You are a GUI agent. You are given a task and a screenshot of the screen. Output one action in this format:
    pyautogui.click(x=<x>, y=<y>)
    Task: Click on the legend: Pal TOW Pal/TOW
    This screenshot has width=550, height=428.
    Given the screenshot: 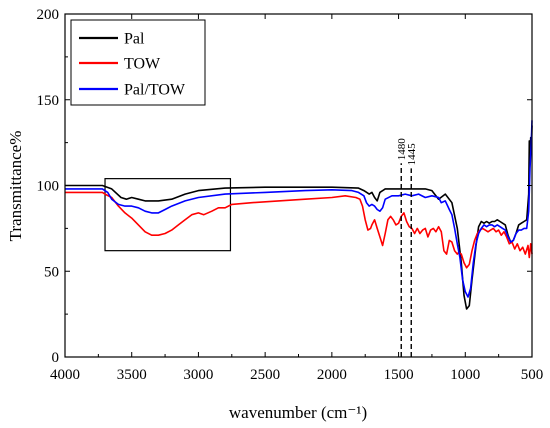 What is the action you would take?
    pyautogui.click(x=138, y=62)
    